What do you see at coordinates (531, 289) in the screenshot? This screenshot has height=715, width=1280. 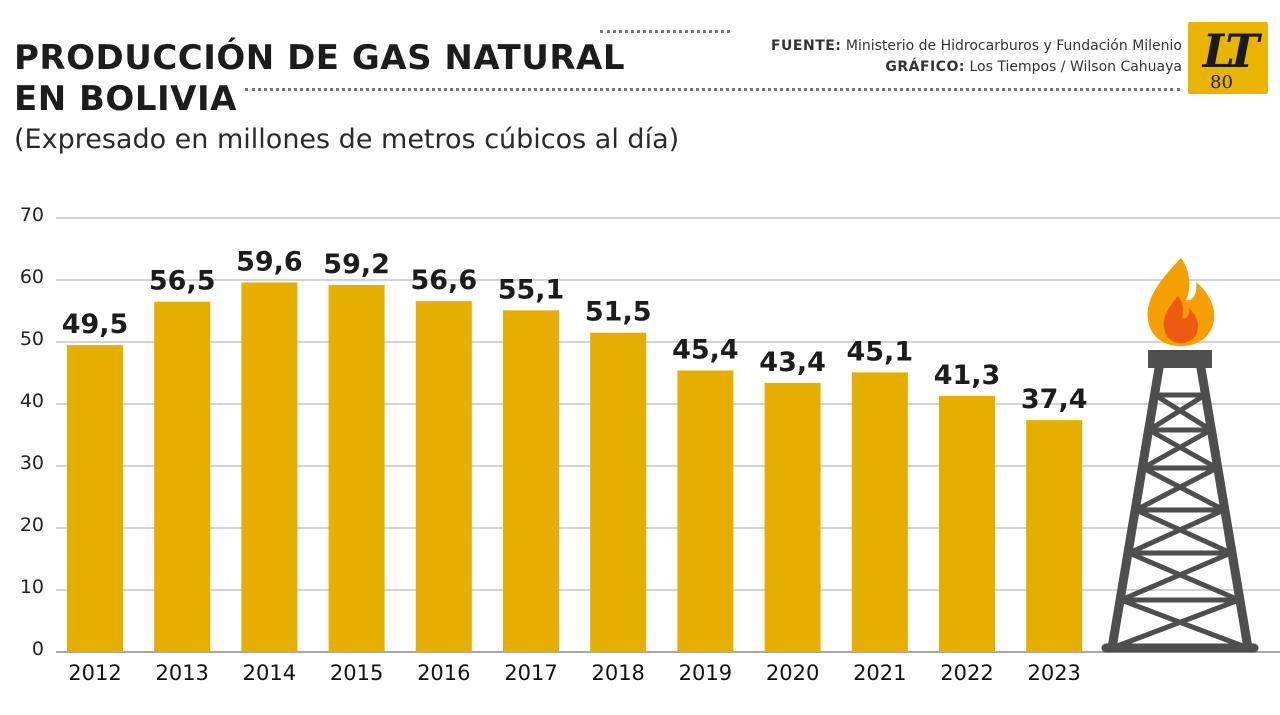 I see `bar-value-label: 55,1` at bounding box center [531, 289].